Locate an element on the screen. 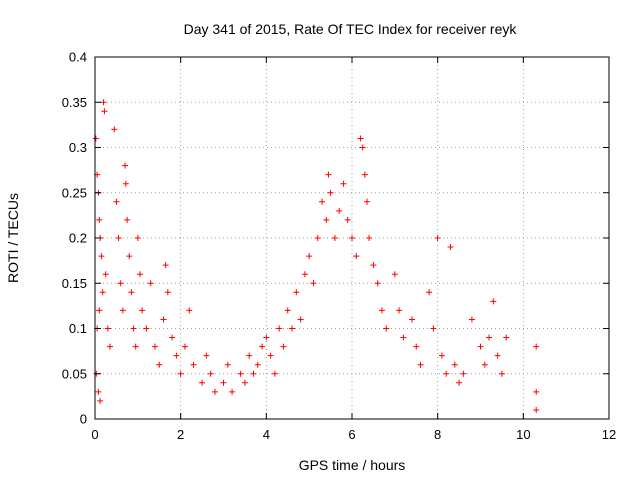  x-tick-label: 10 is located at coordinates (523, 434).